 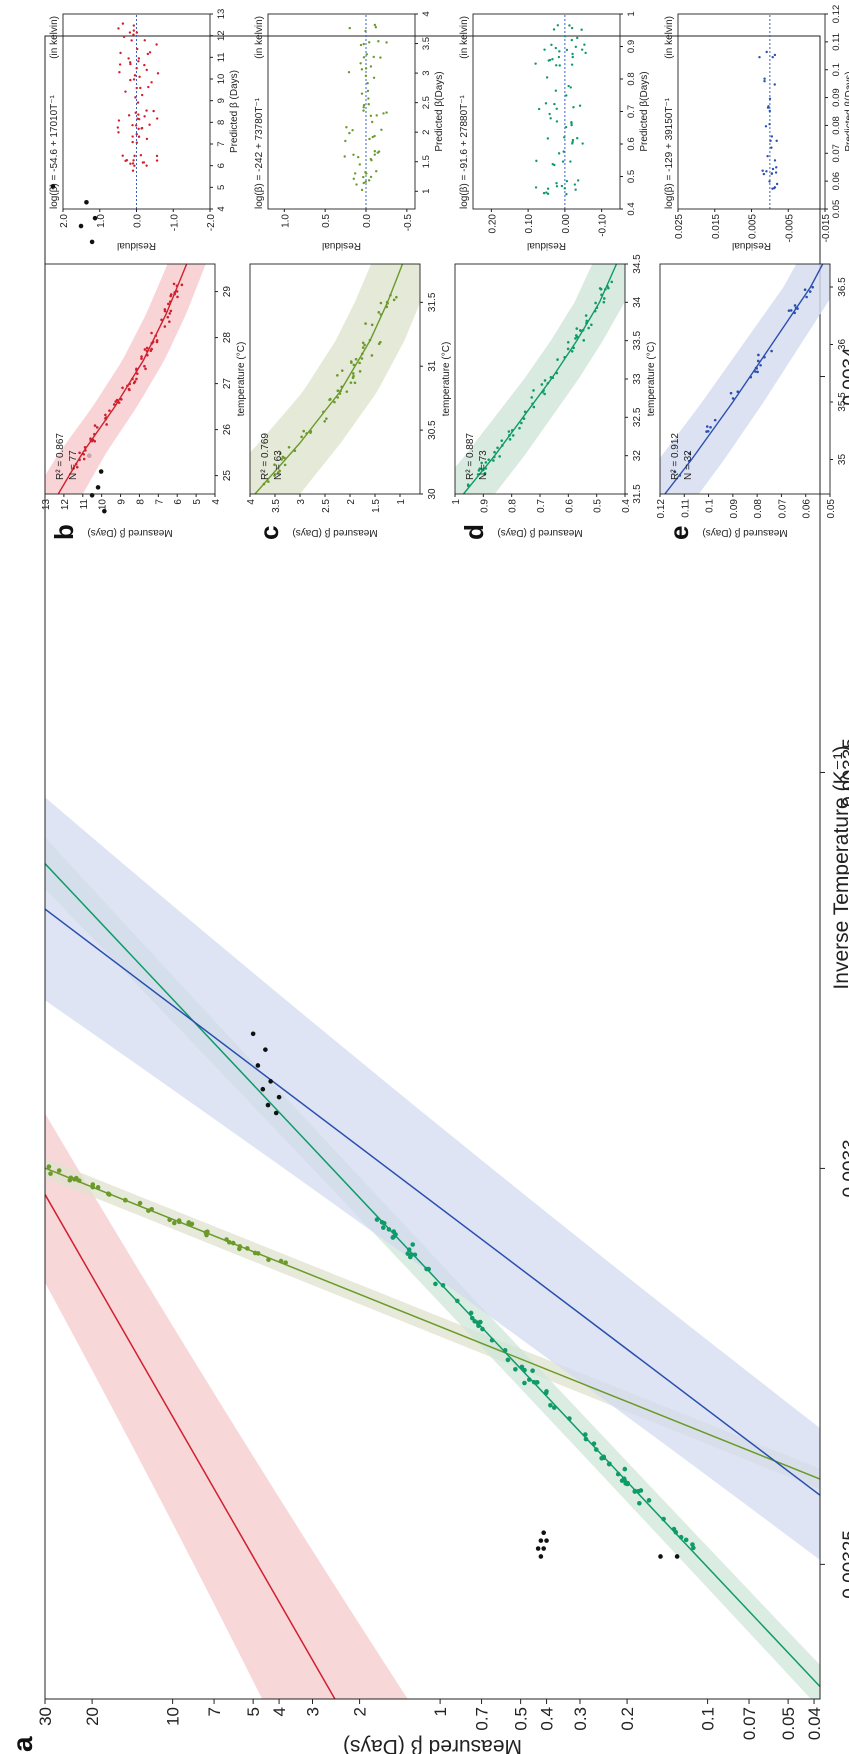 What do you see at coordinates (637, 340) in the screenshot?
I see `x-tick-label: 33.5` at bounding box center [637, 340].